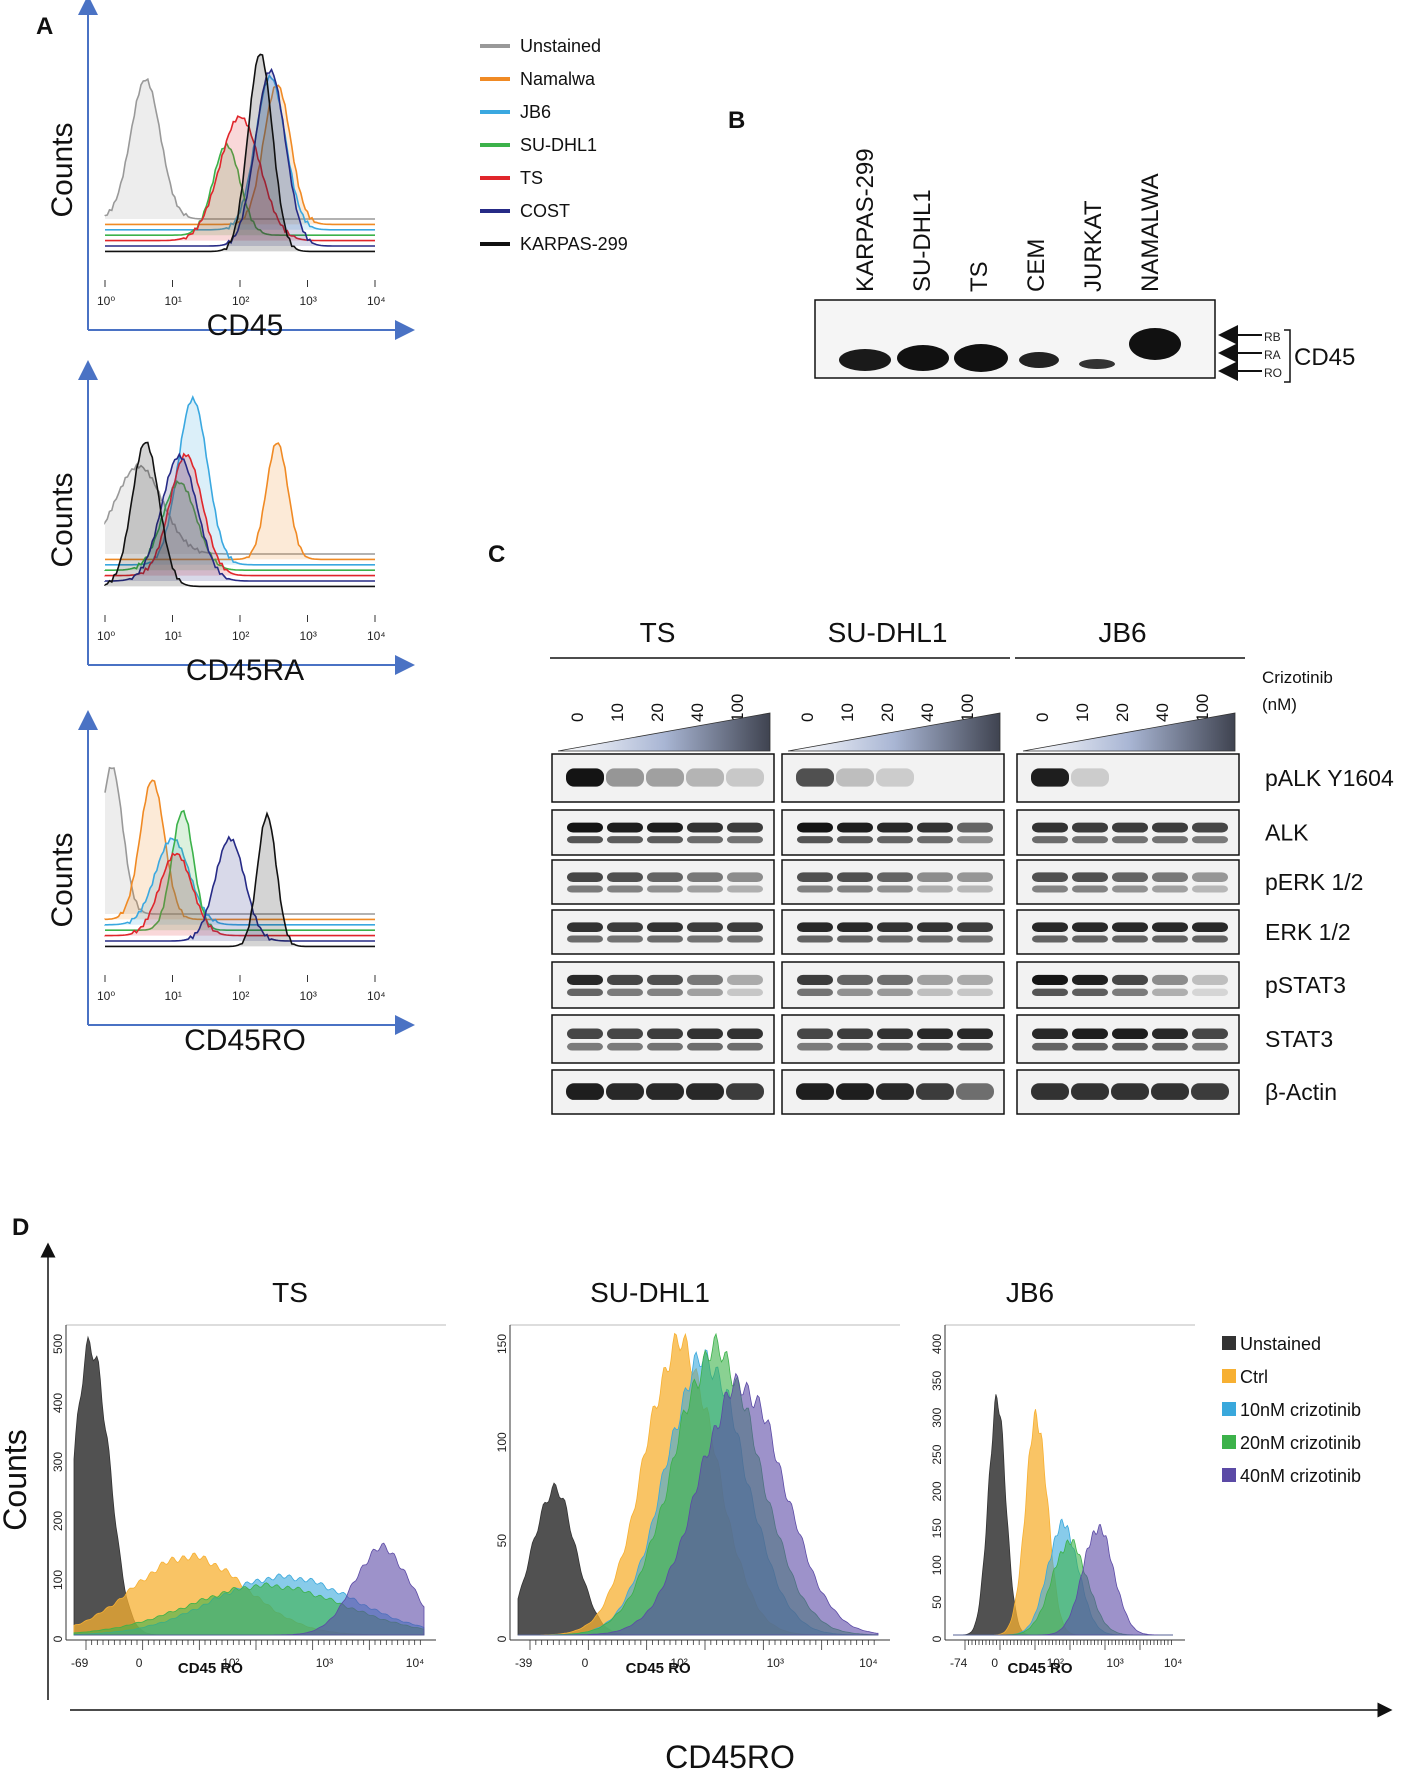  Describe the element at coordinates (240, 188) in the screenshot. I see `histogram-line-su-dhl1` at that location.